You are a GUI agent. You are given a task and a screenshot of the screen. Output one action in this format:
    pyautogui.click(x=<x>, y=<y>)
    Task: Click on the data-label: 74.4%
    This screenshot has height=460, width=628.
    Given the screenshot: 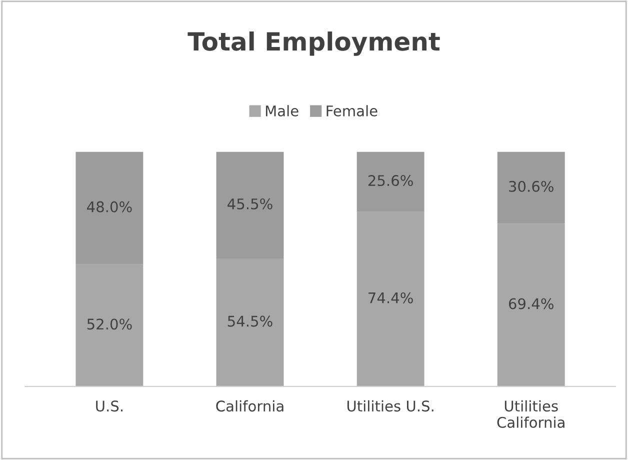 What is the action you would take?
    pyautogui.click(x=390, y=298)
    